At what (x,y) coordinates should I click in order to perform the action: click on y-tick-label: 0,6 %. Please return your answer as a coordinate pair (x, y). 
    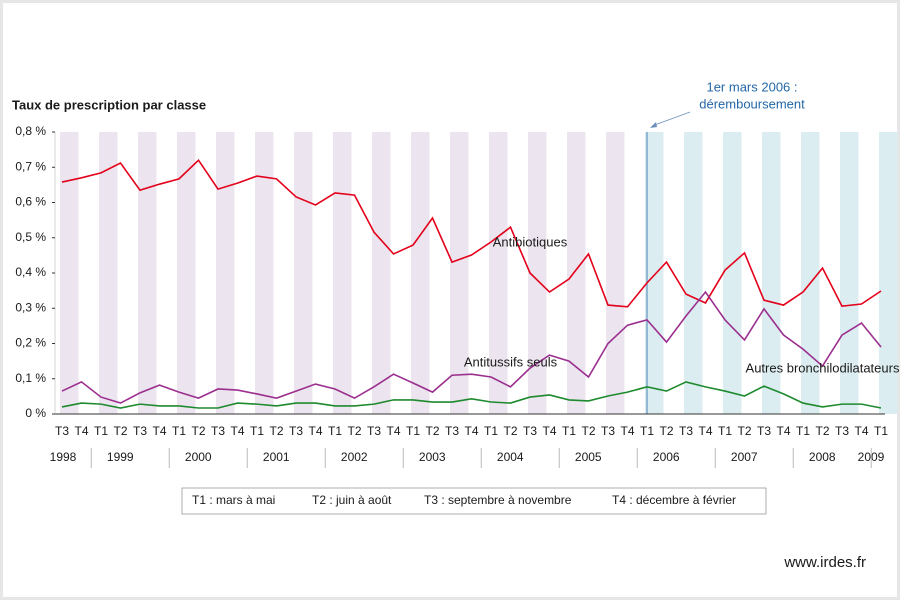
    Looking at the image, I should click on (30, 202).